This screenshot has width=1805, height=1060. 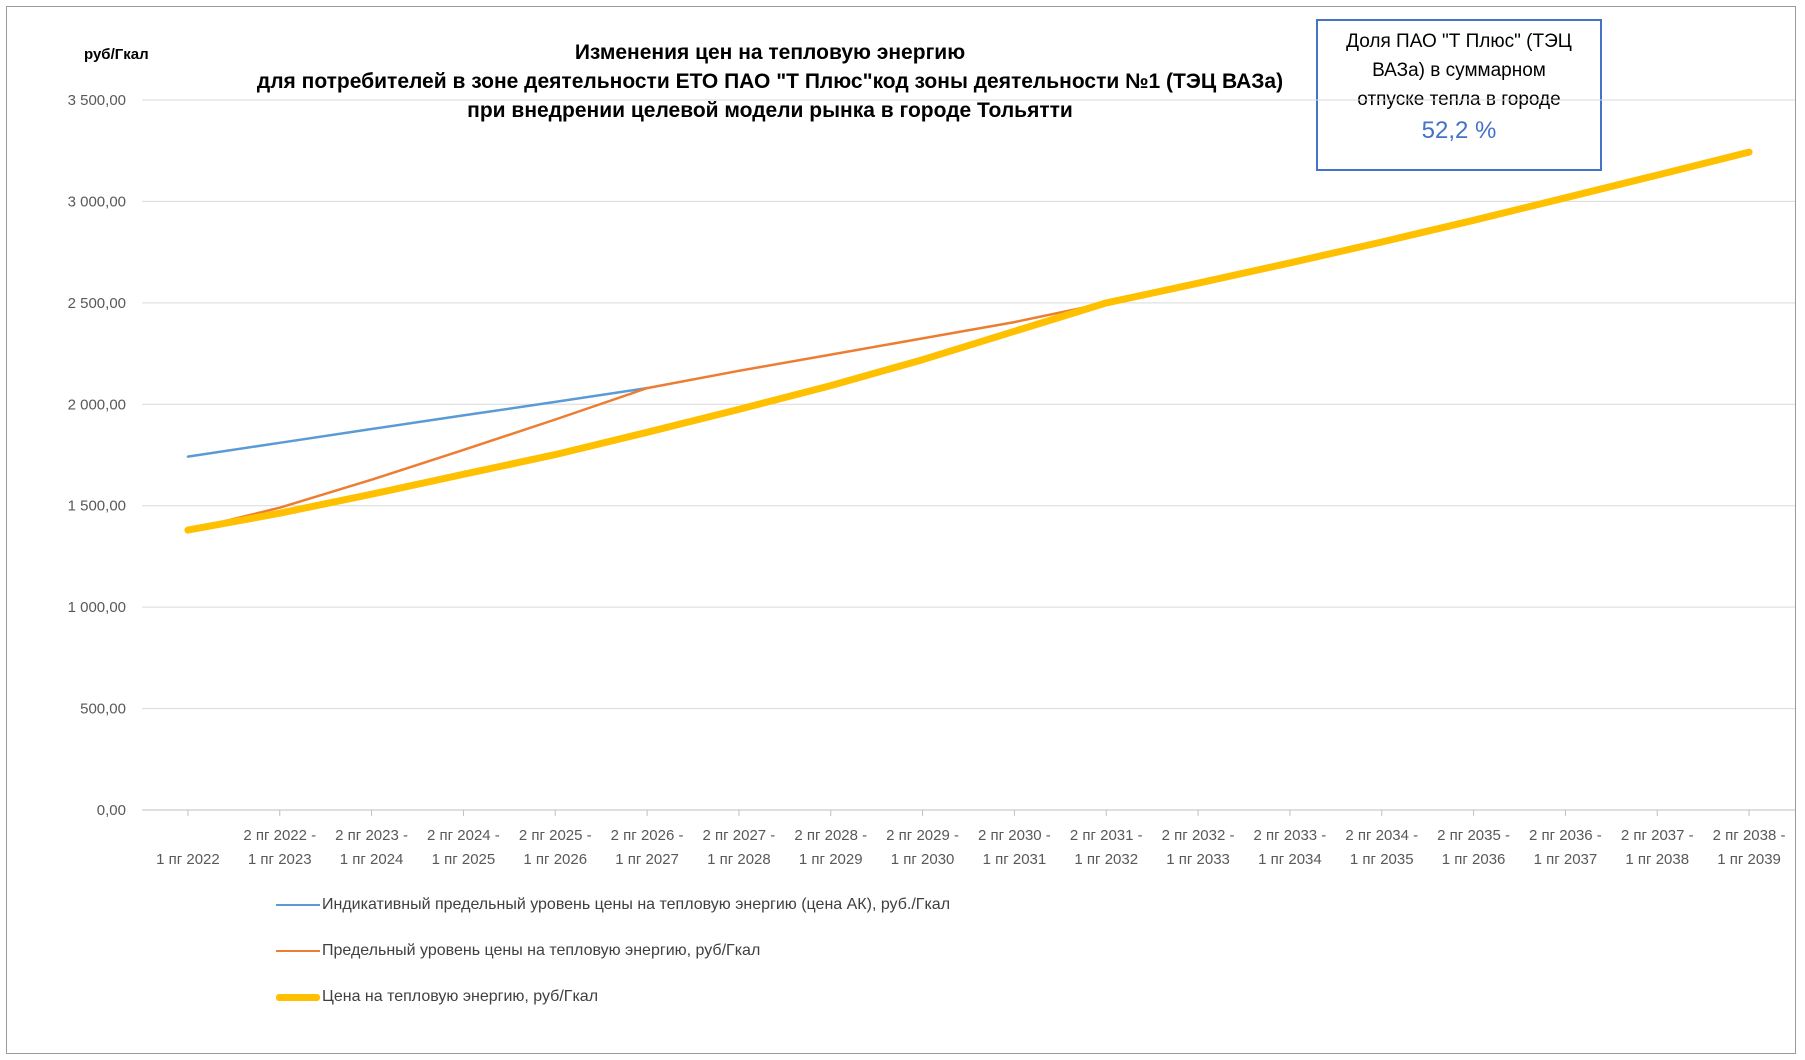 What do you see at coordinates (298, 905) in the screenshot?
I see `legend-swatch-indicative` at bounding box center [298, 905].